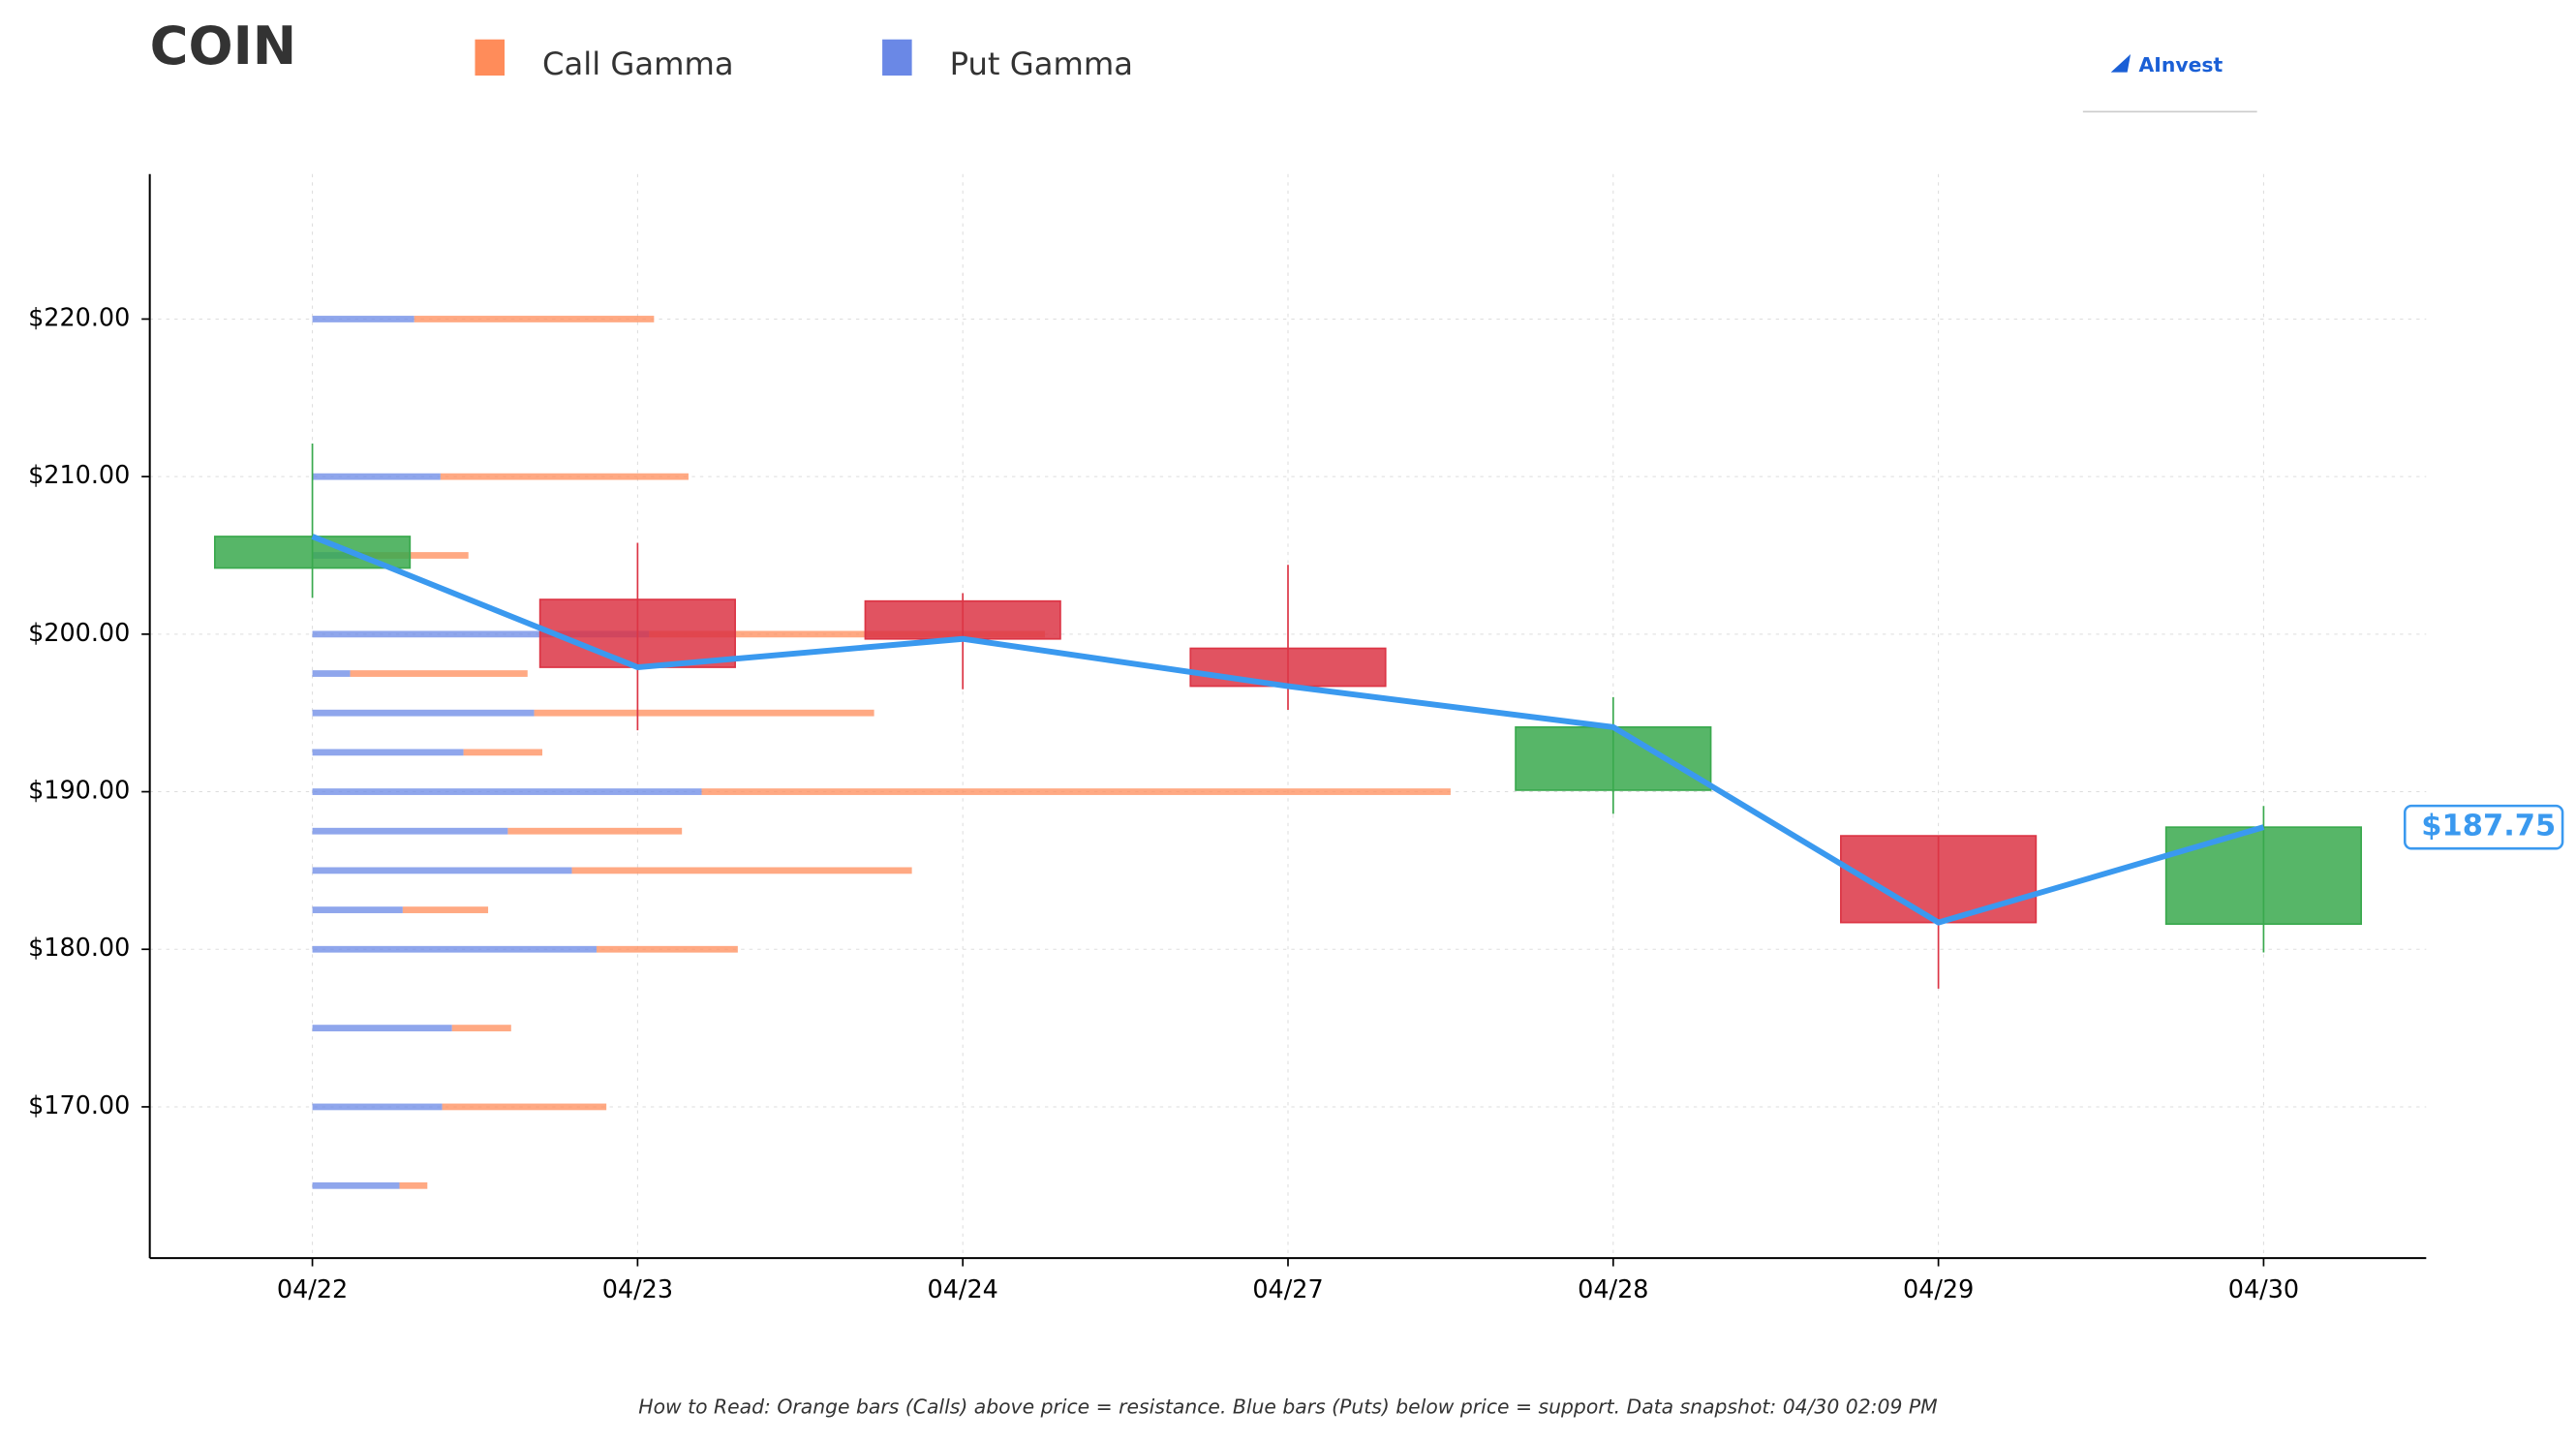 The image size is (2576, 1441). What do you see at coordinates (79, 948) in the screenshot?
I see `y-tick-label: $180.00` at bounding box center [79, 948].